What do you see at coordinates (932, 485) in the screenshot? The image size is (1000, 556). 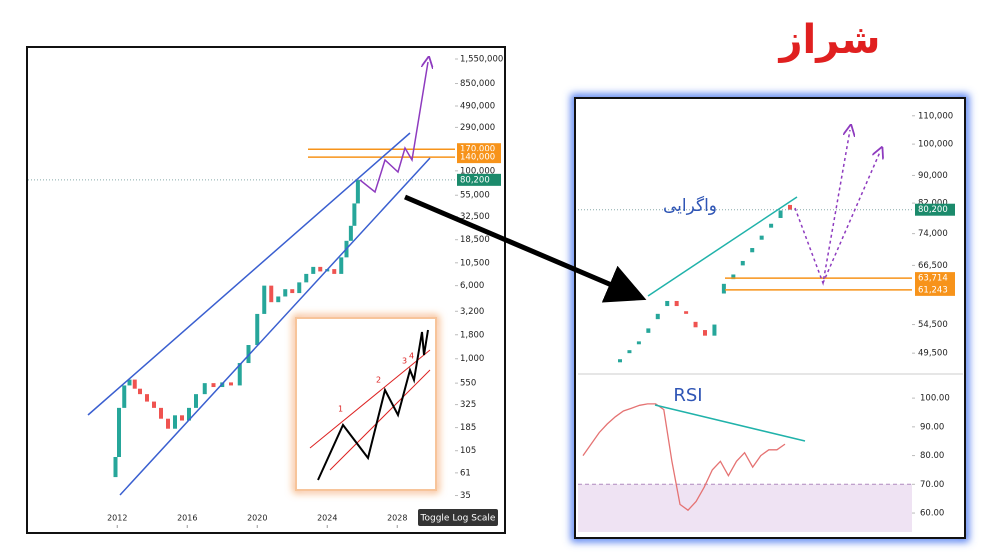 I see `y-tick-label: 70.00` at bounding box center [932, 485].